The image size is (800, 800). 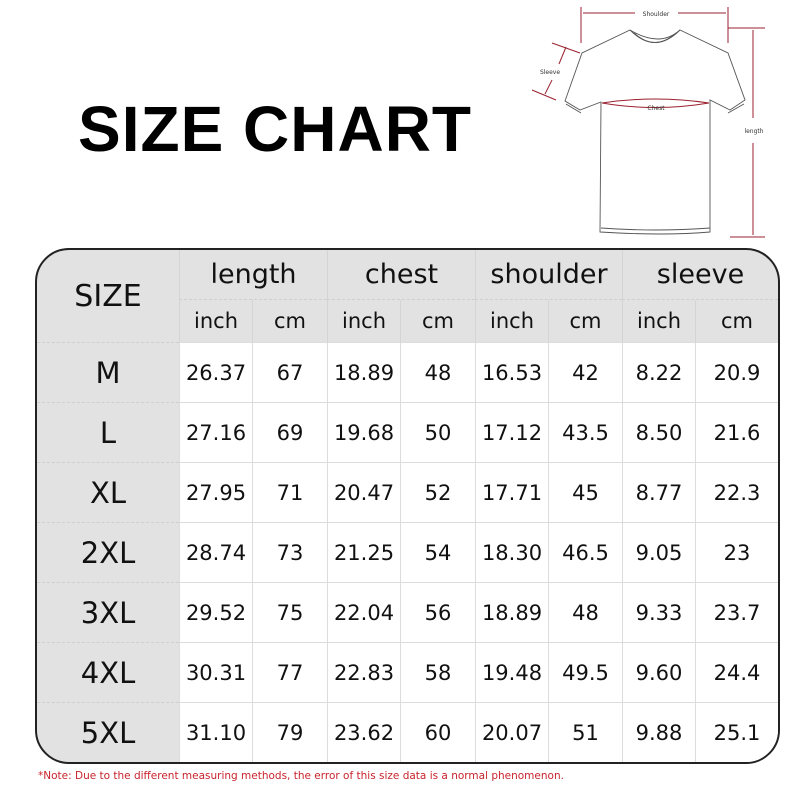 I want to click on table-cell: 22.04, so click(x=363, y=612).